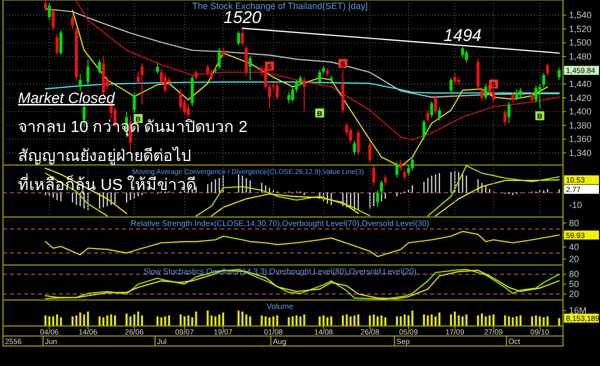  Describe the element at coordinates (574, 284) in the screenshot. I see `y-tick-label: 50` at that location.